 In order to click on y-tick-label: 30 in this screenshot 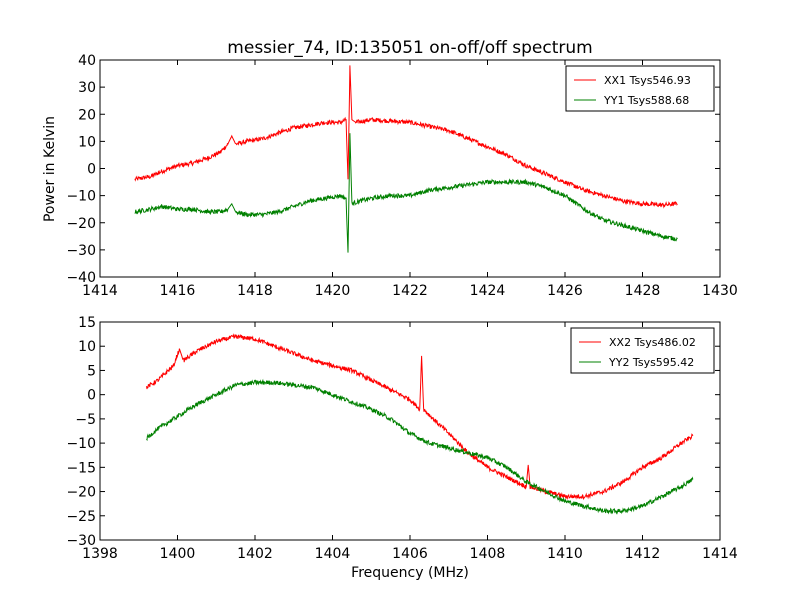, I will do `click(87, 88)`.